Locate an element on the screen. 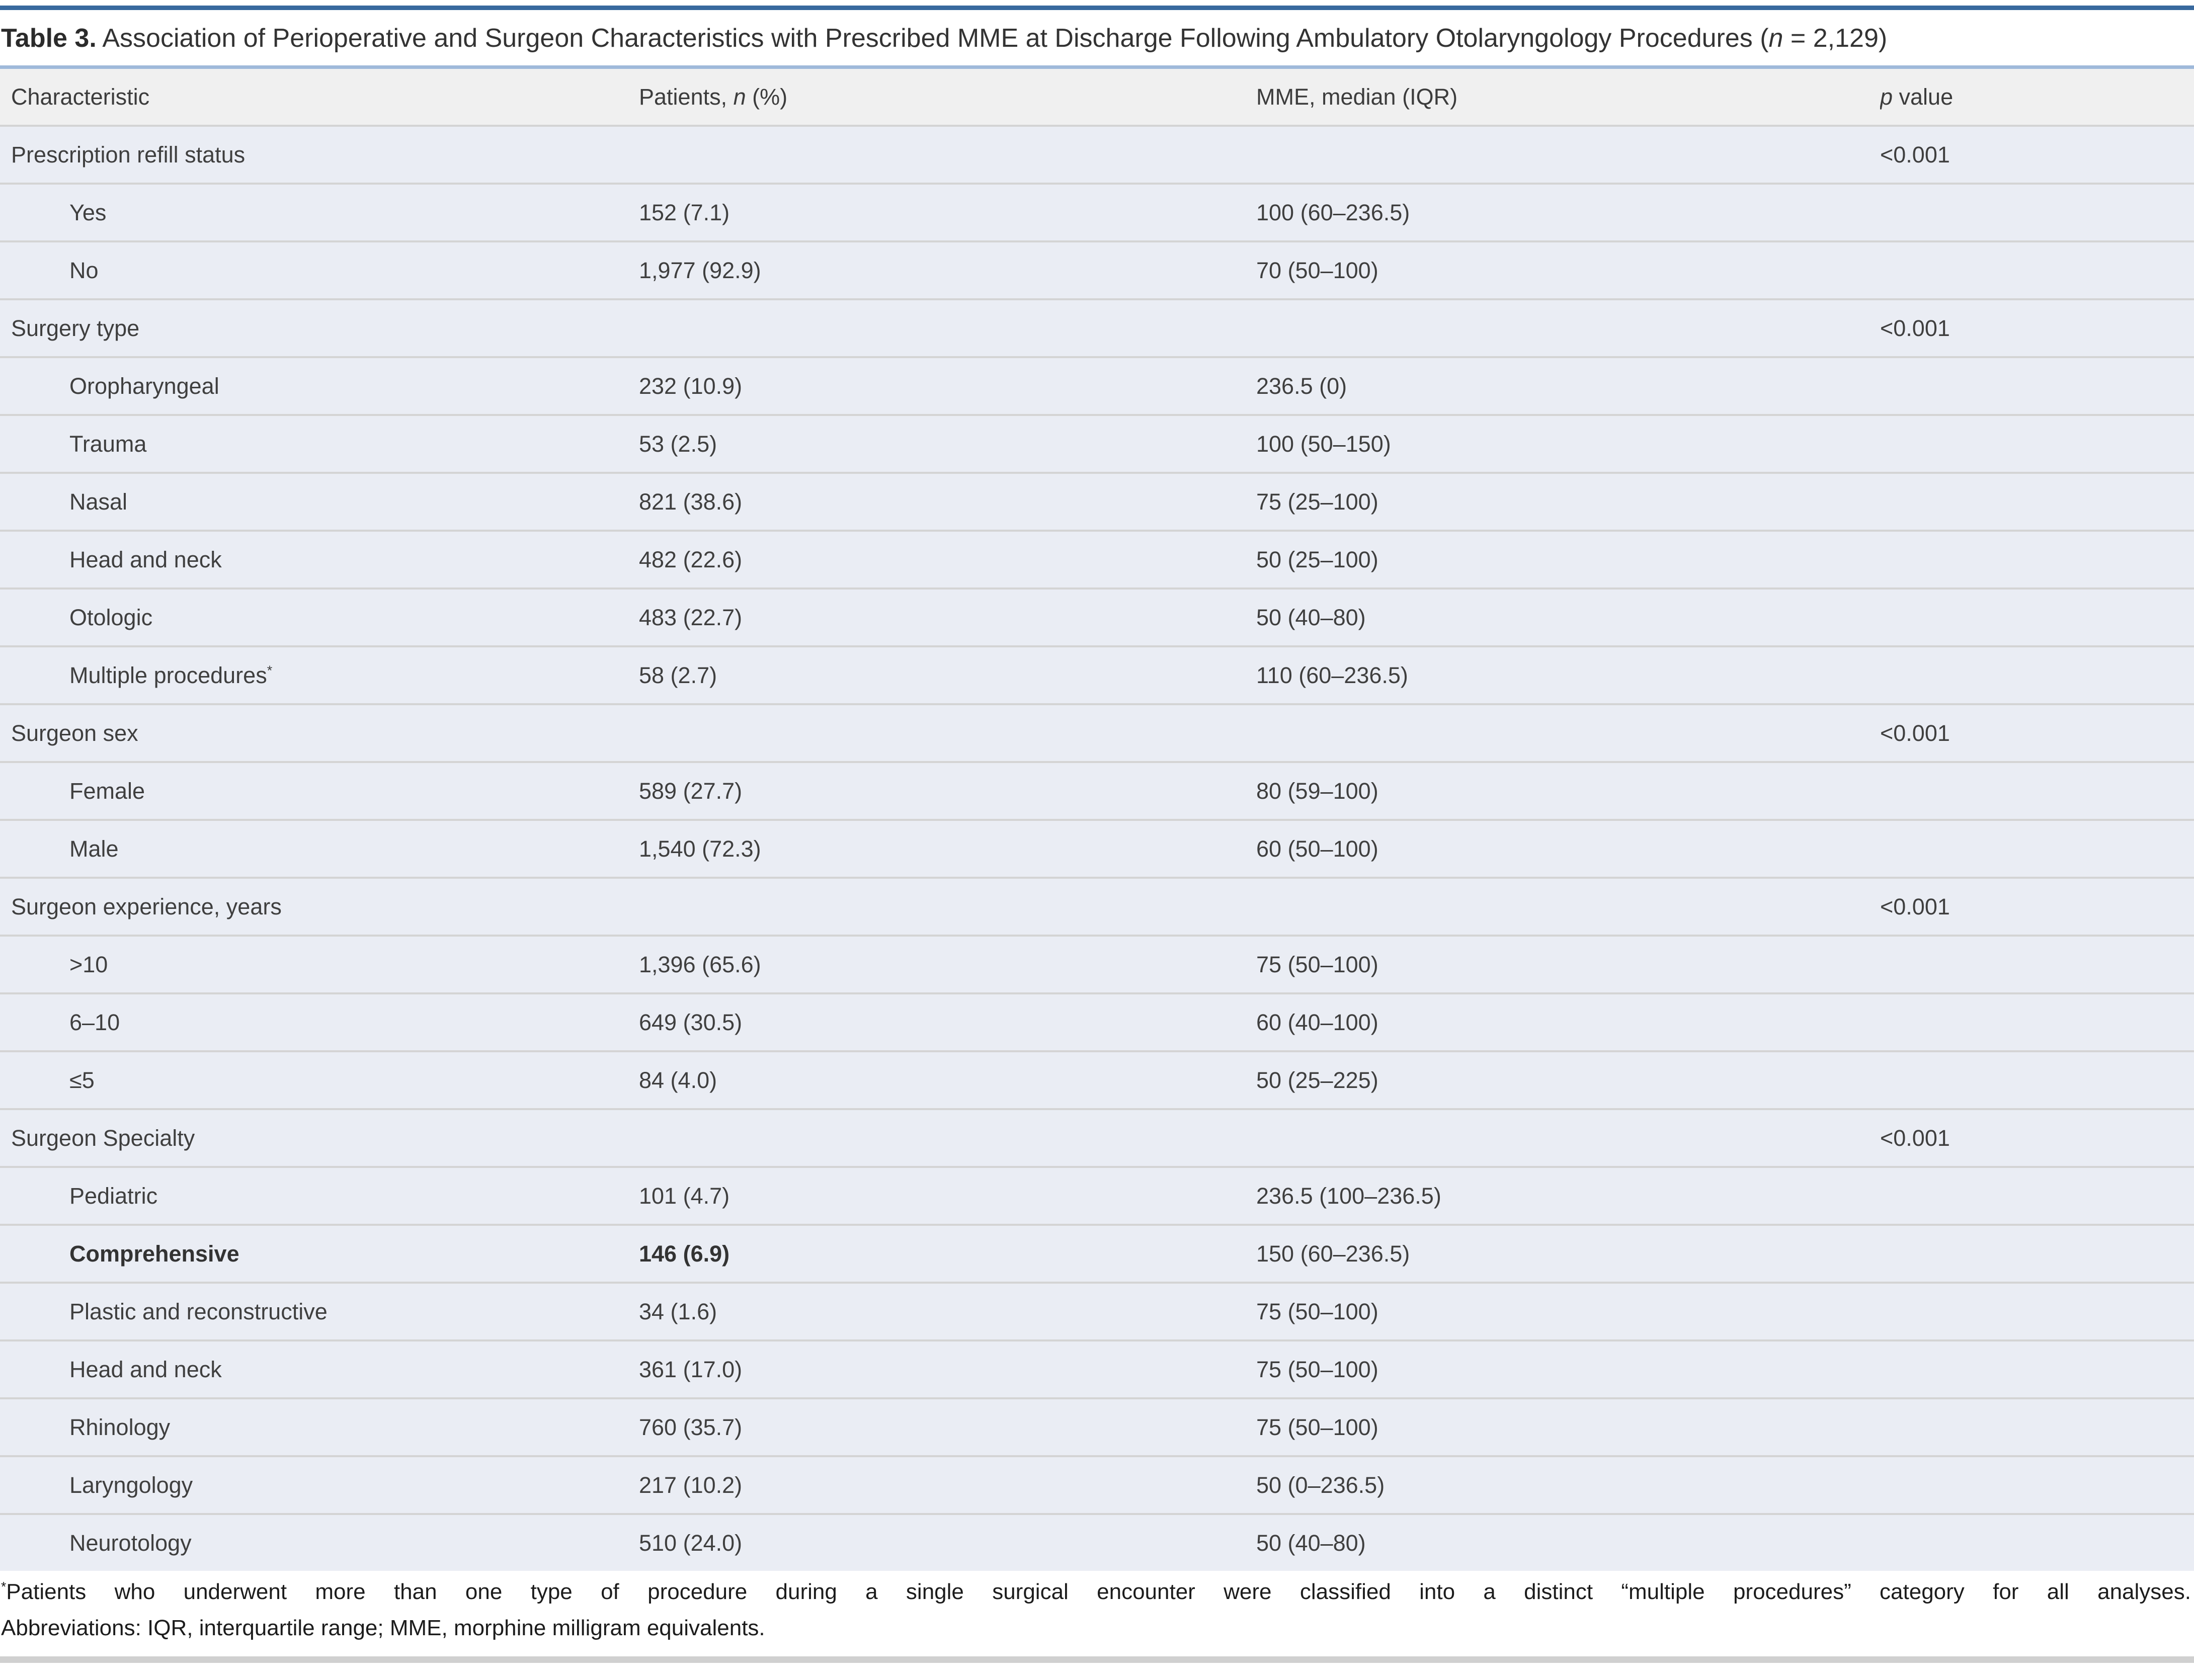  cell-patients: 84 (4.0) is located at coordinates (678, 1080).